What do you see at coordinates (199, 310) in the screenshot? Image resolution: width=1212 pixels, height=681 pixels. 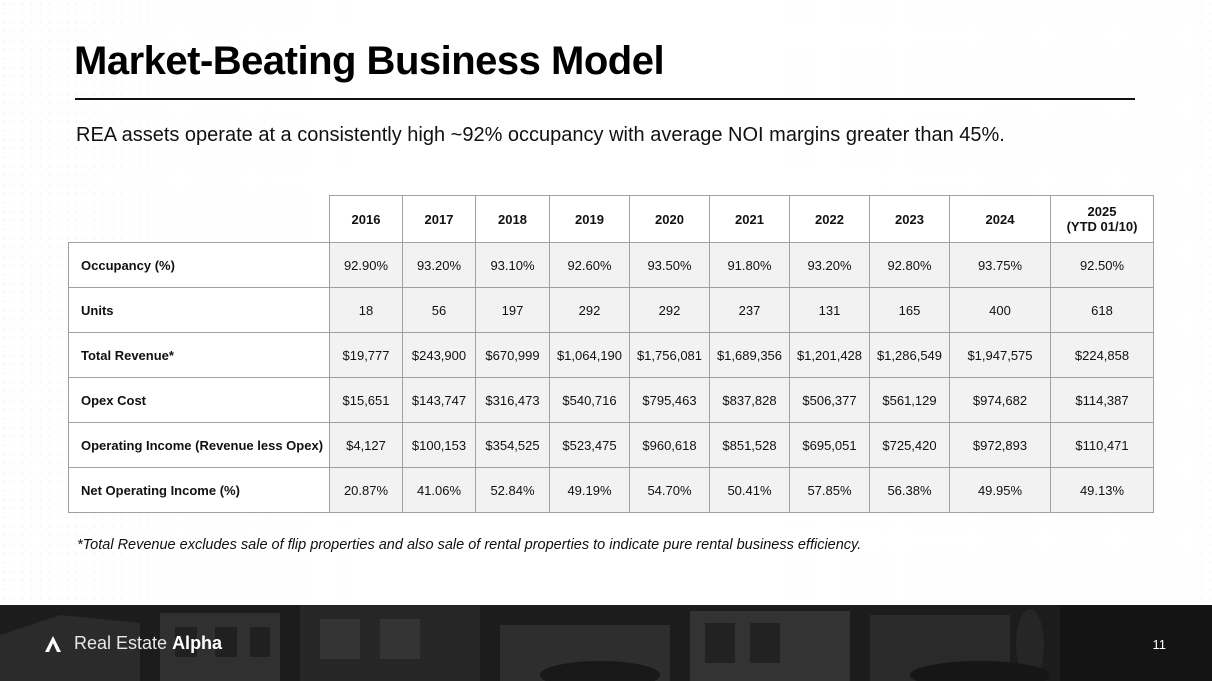 I see `row-label: Units` at bounding box center [199, 310].